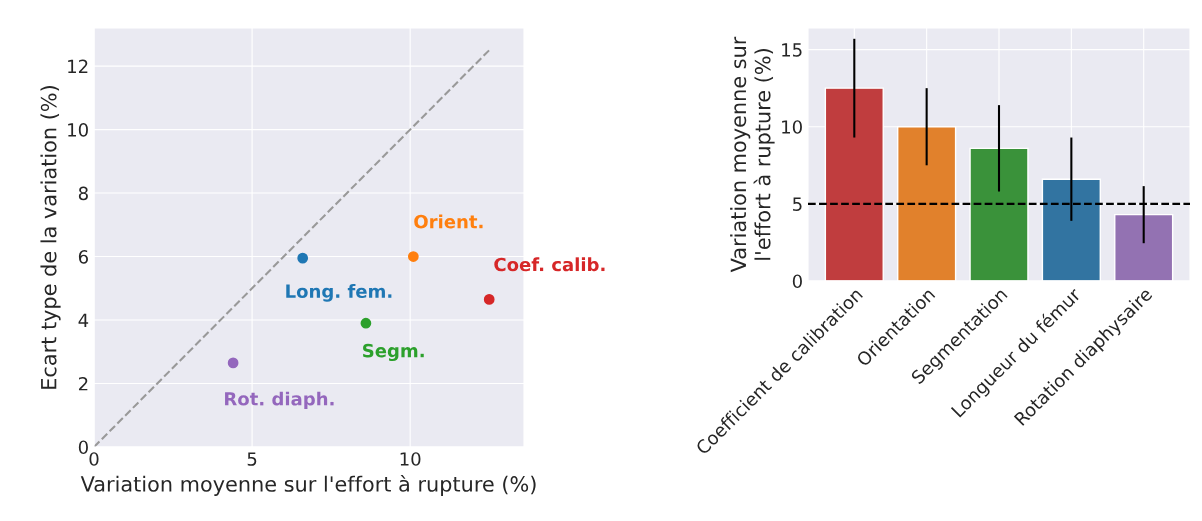  What do you see at coordinates (83, 383) in the screenshot?
I see `y-tick-label: 2` at bounding box center [83, 383].